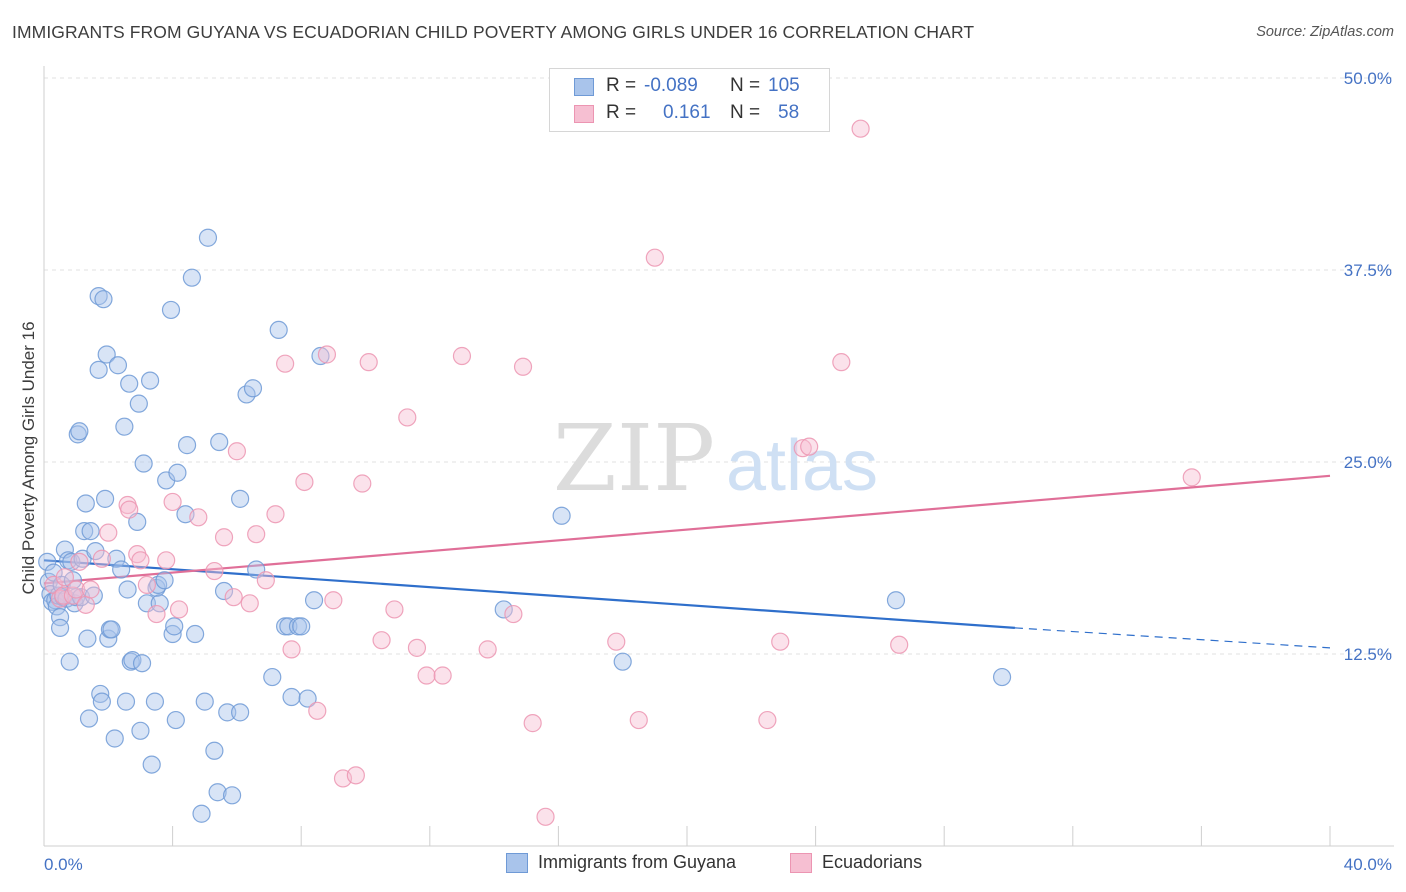 This screenshot has height=892, width=1406. I want to click on x-tick-label: 0.0%, so click(63, 864).